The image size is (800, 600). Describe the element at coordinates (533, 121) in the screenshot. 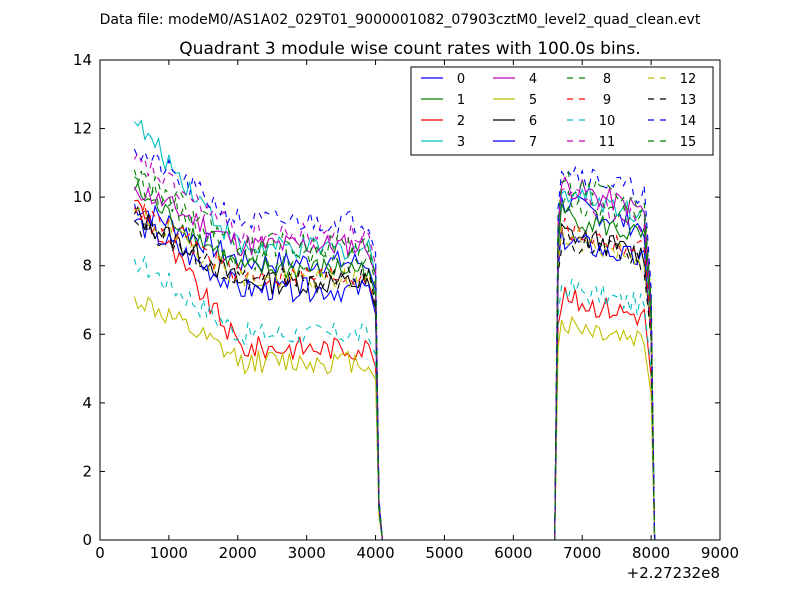

I see `legend-label-6: 6` at that location.